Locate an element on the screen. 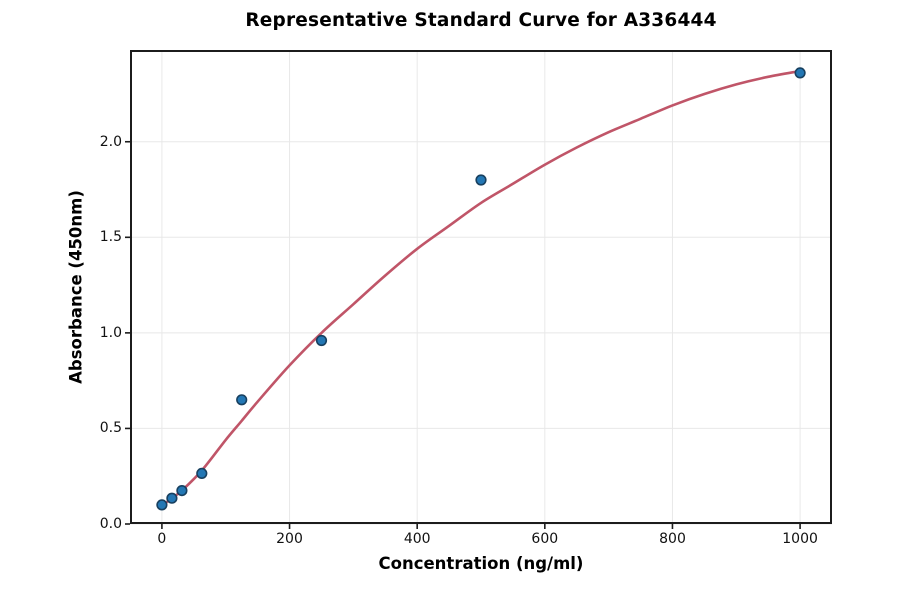 The width and height of the screenshot is (900, 594). y-tick-label: 1.0 is located at coordinates (110, 332).